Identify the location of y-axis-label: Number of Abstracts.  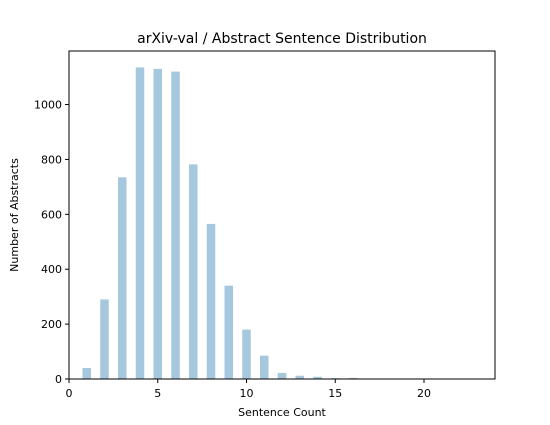
(14, 215).